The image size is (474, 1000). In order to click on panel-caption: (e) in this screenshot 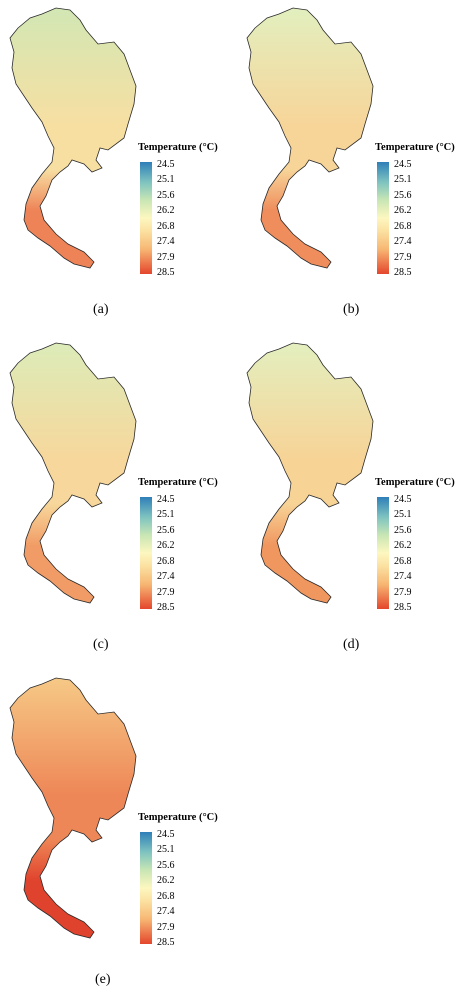, I will do `click(103, 979)`.